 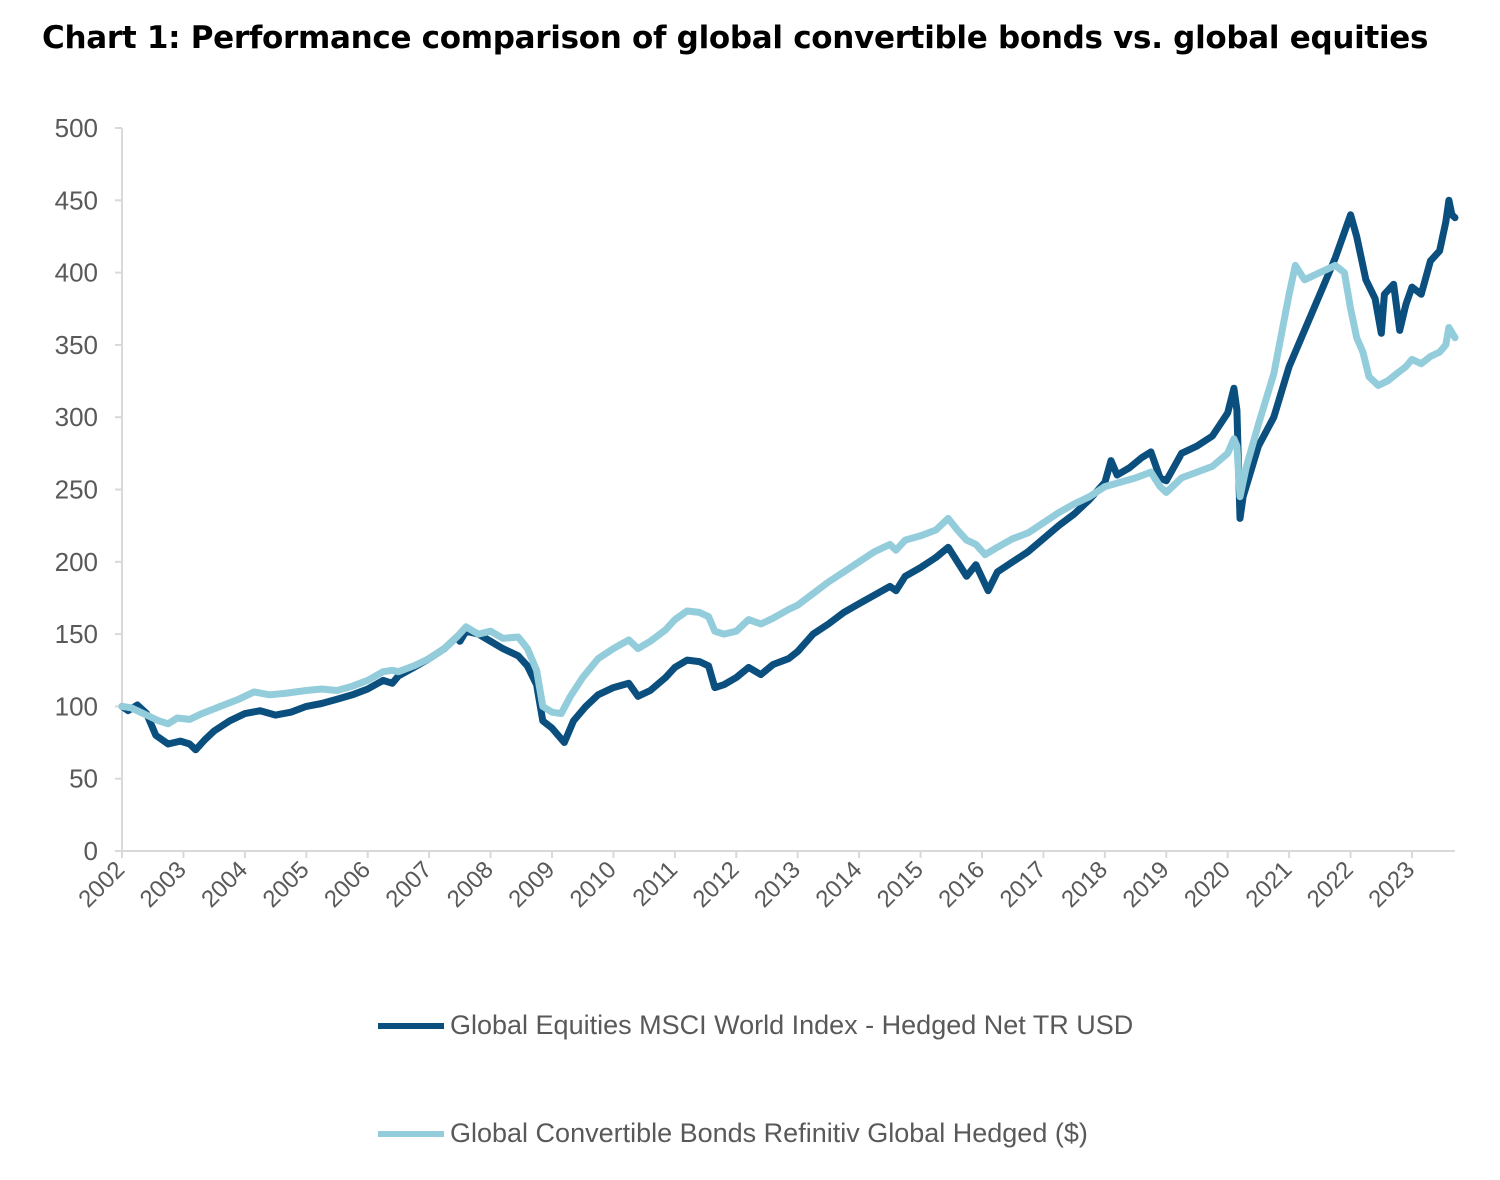 What do you see at coordinates (1084, 884) in the screenshot?
I see `x-tick-label: 2018` at bounding box center [1084, 884].